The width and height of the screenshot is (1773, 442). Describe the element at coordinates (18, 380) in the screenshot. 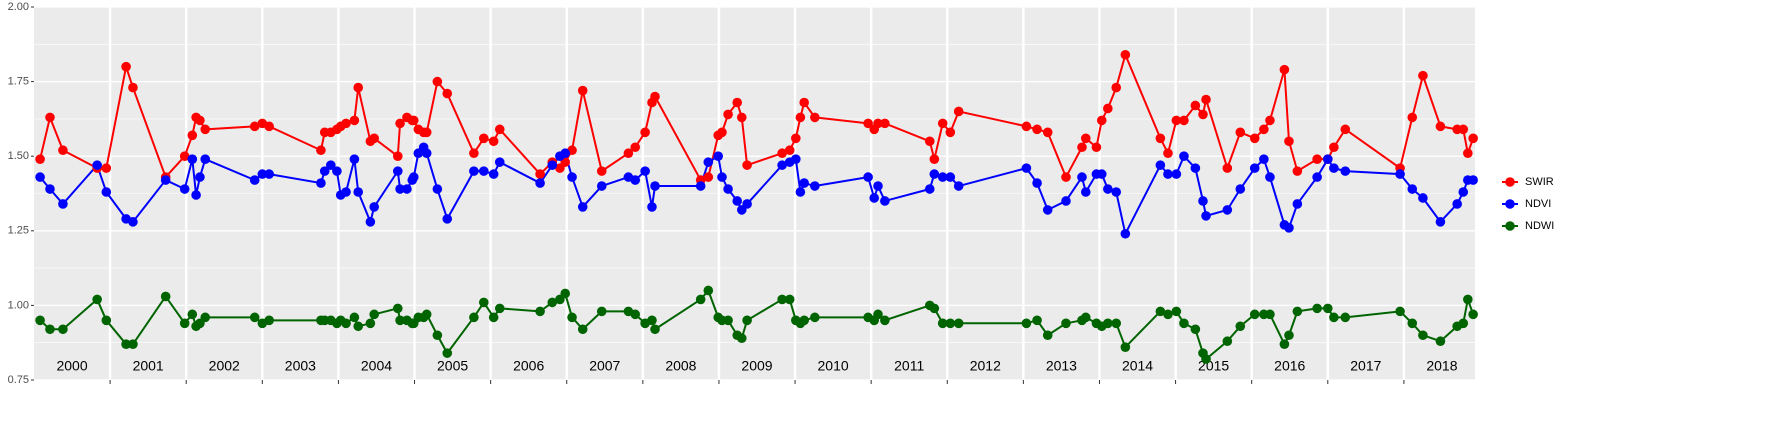

I see `y-tick-label: 0.75` at that location.